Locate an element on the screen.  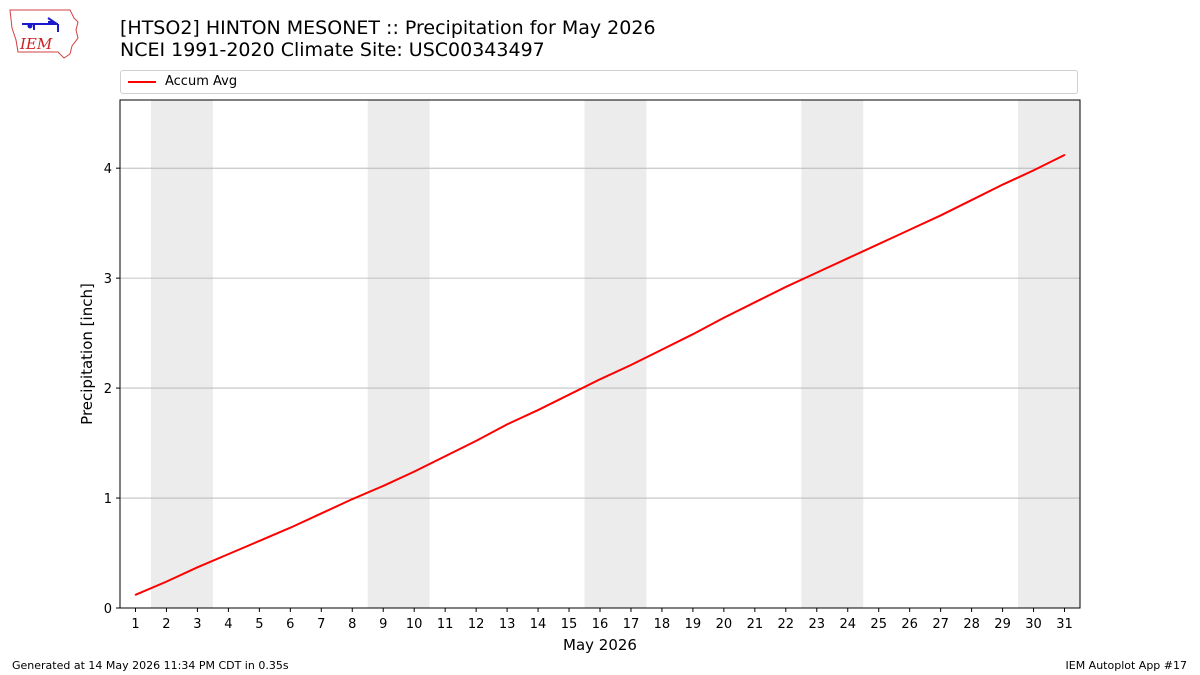
x-tick-label: 31 is located at coordinates (1064, 624).